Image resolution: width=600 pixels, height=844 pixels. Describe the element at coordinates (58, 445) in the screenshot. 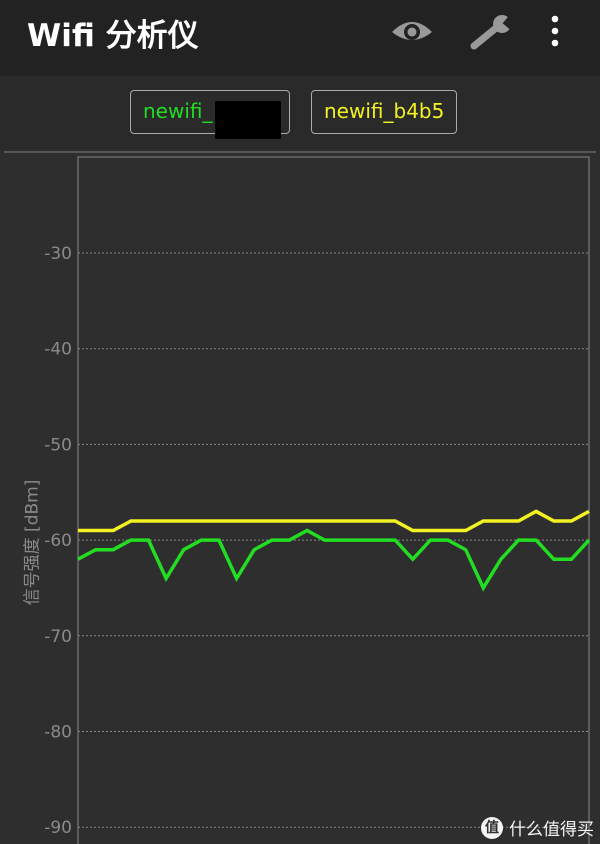

I see `y-tick-label: -50` at that location.